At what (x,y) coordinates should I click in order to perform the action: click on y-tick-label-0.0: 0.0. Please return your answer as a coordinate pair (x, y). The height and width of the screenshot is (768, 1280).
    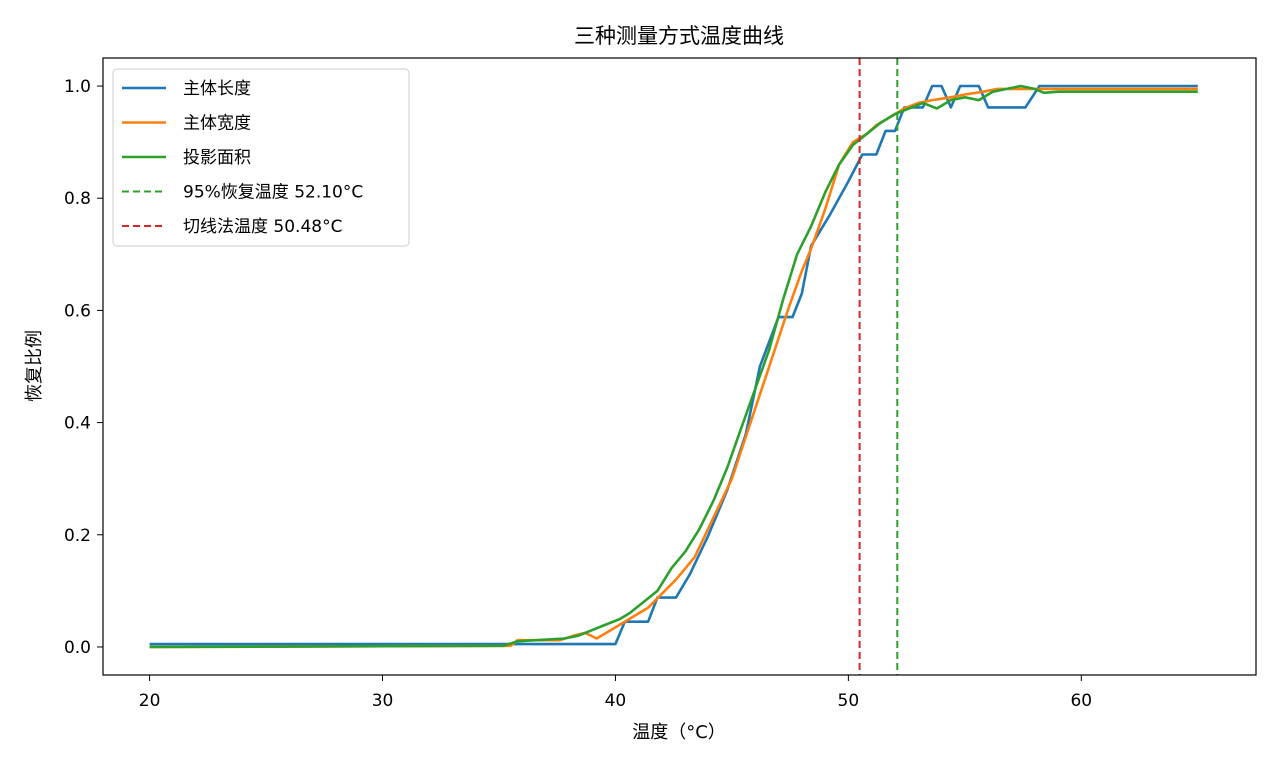
    Looking at the image, I should click on (77, 648).